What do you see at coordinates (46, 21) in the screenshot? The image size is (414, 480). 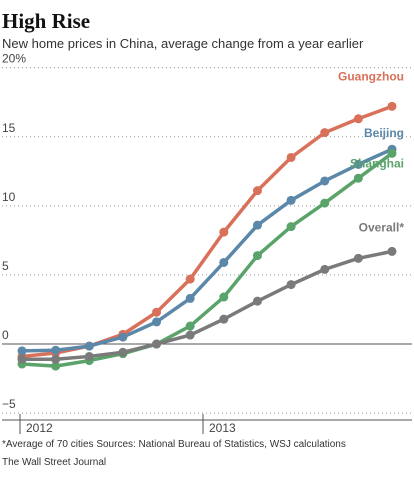 I see `chart-title: High Rise` at bounding box center [46, 21].